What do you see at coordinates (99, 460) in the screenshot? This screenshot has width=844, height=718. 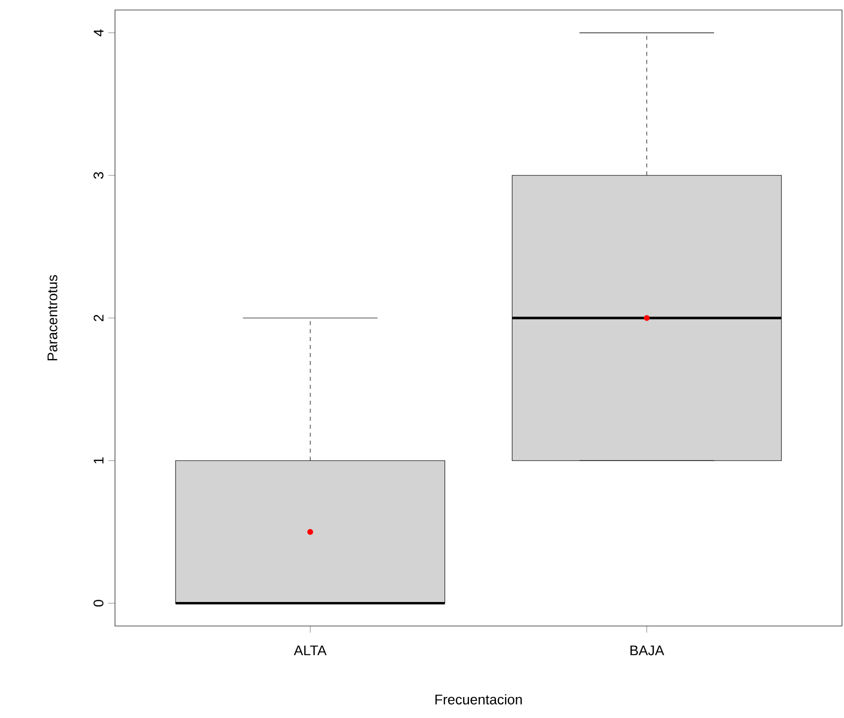 I see `y-tick-label: 1` at bounding box center [99, 460].